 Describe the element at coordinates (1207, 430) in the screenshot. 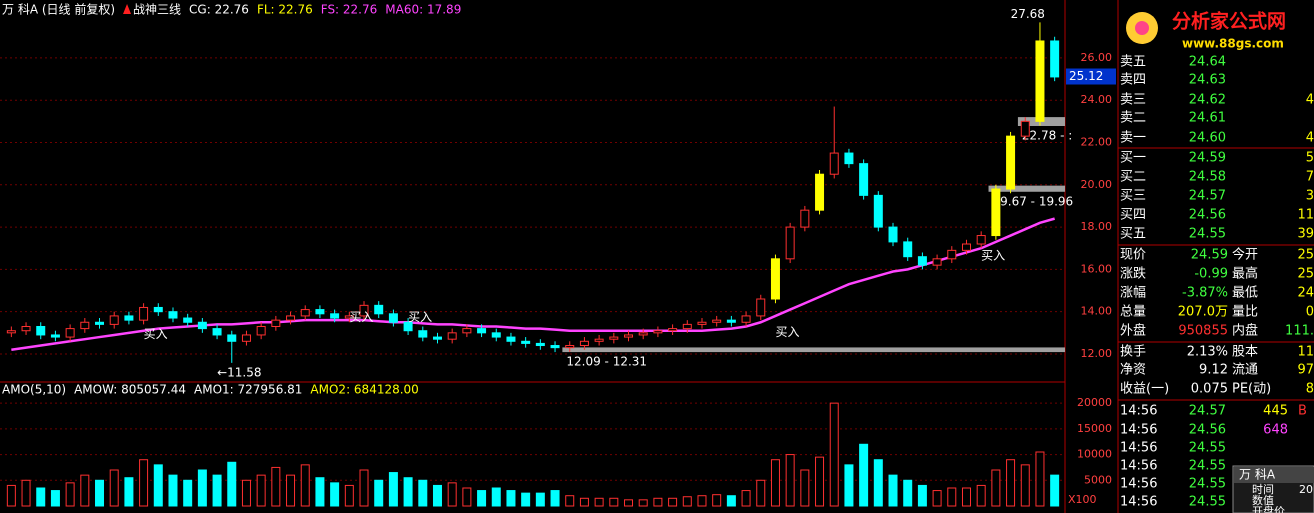

I see `tick-price: 24.56` at that location.